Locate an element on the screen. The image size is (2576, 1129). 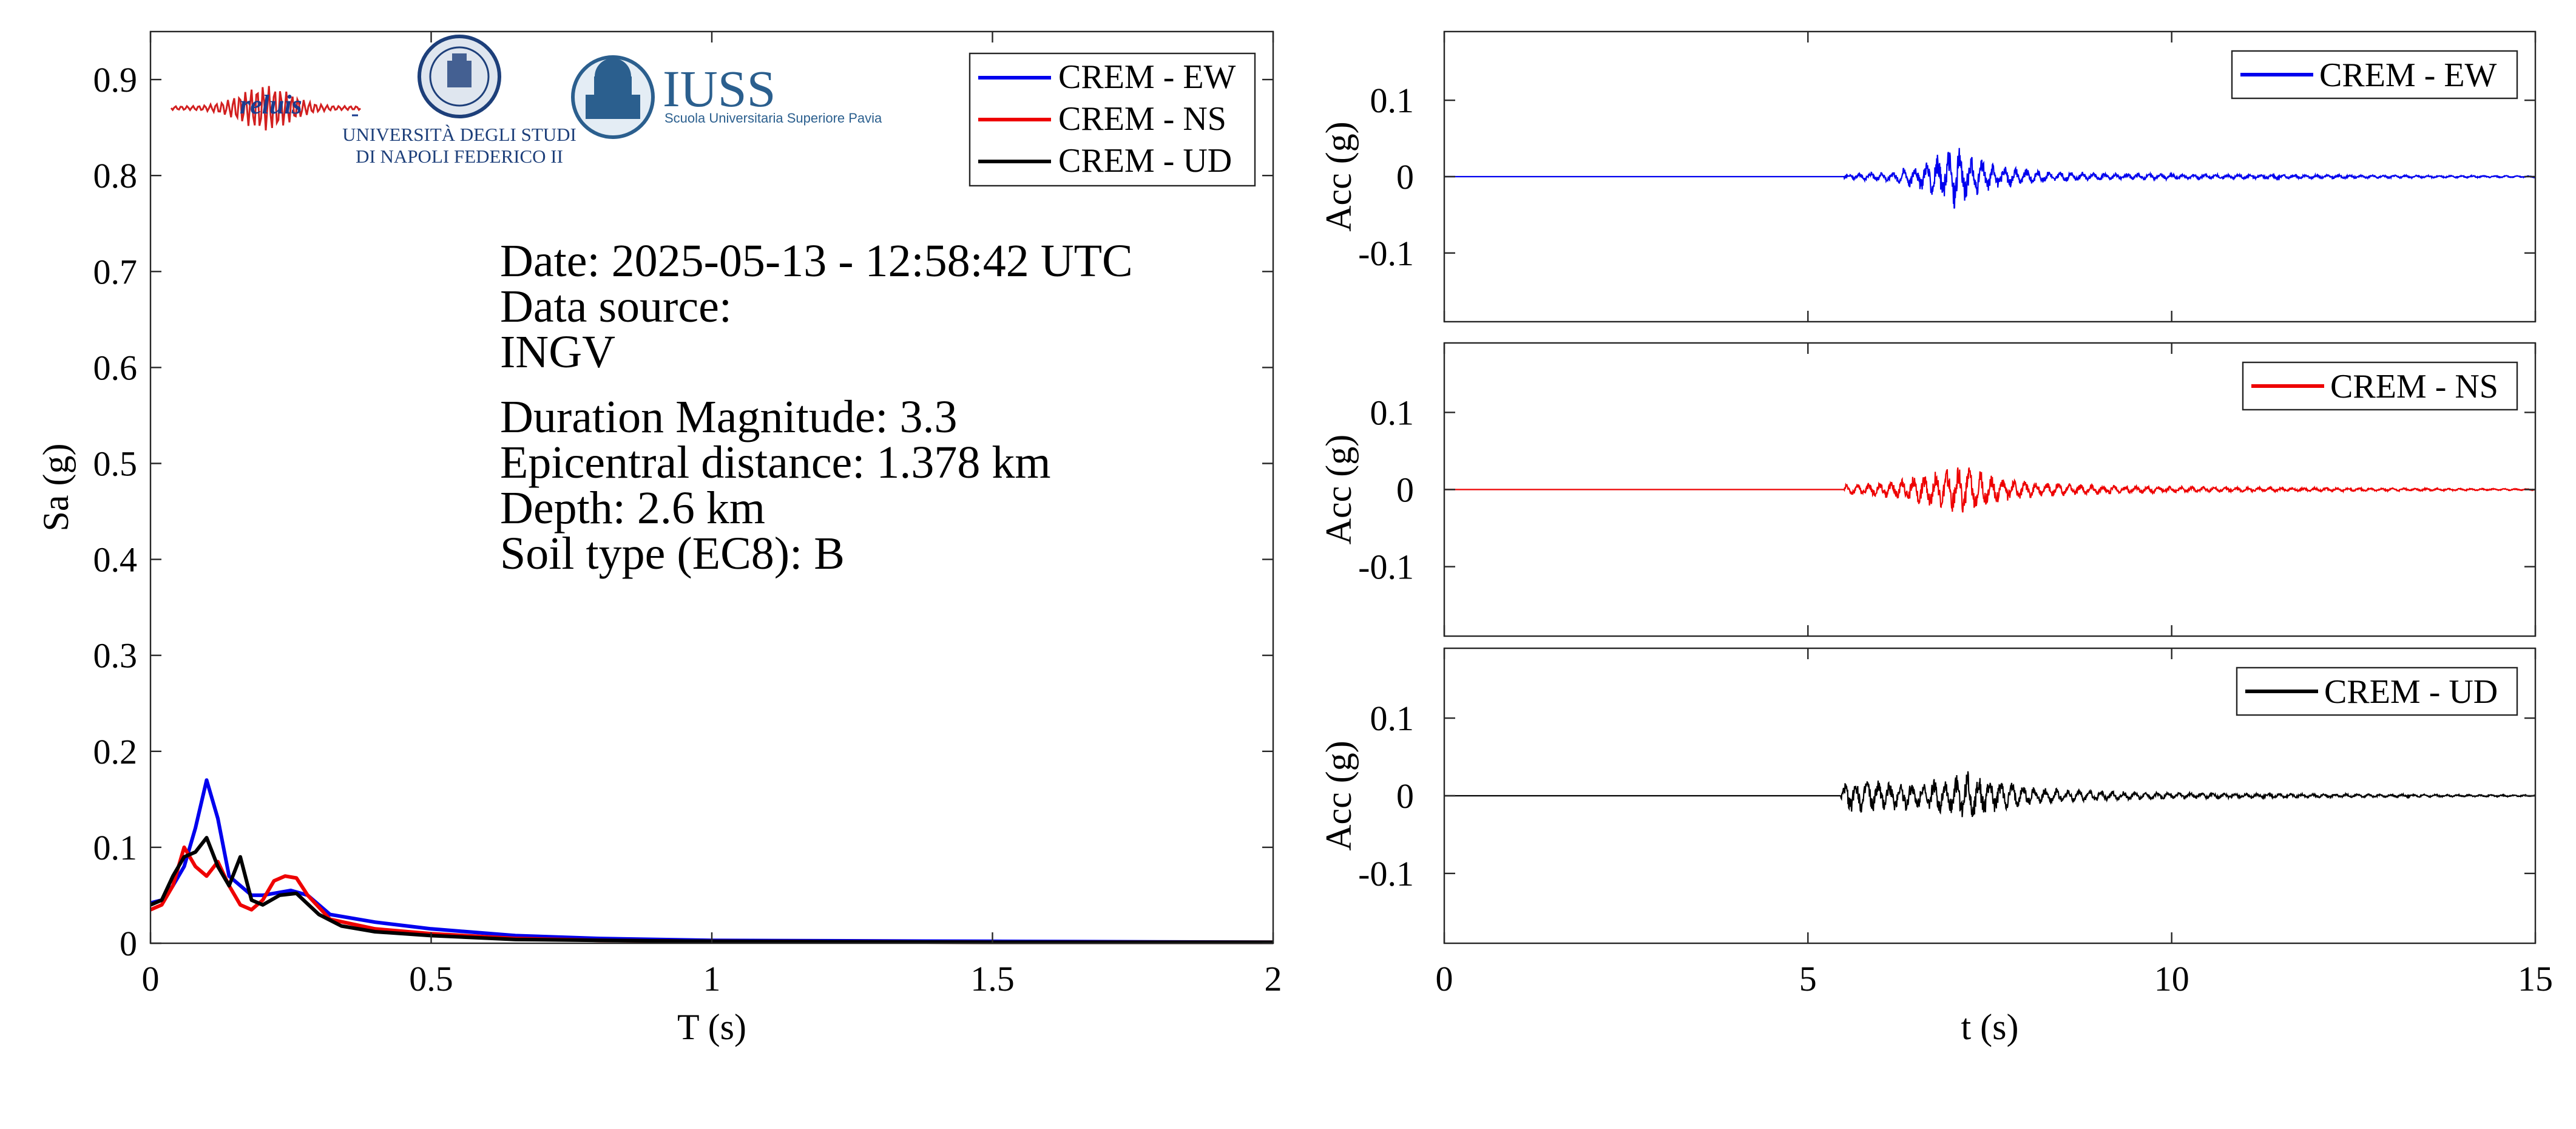
spectrum-series-crem-ud is located at coordinates (711, 890).